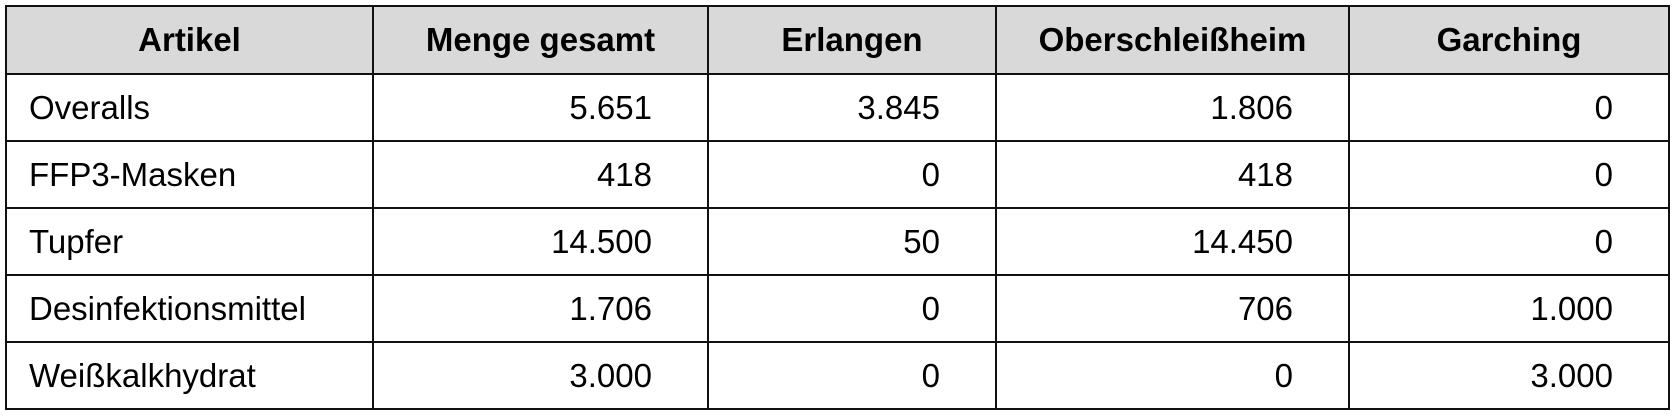  I want to click on header-cell: Erlangen, so click(852, 40).